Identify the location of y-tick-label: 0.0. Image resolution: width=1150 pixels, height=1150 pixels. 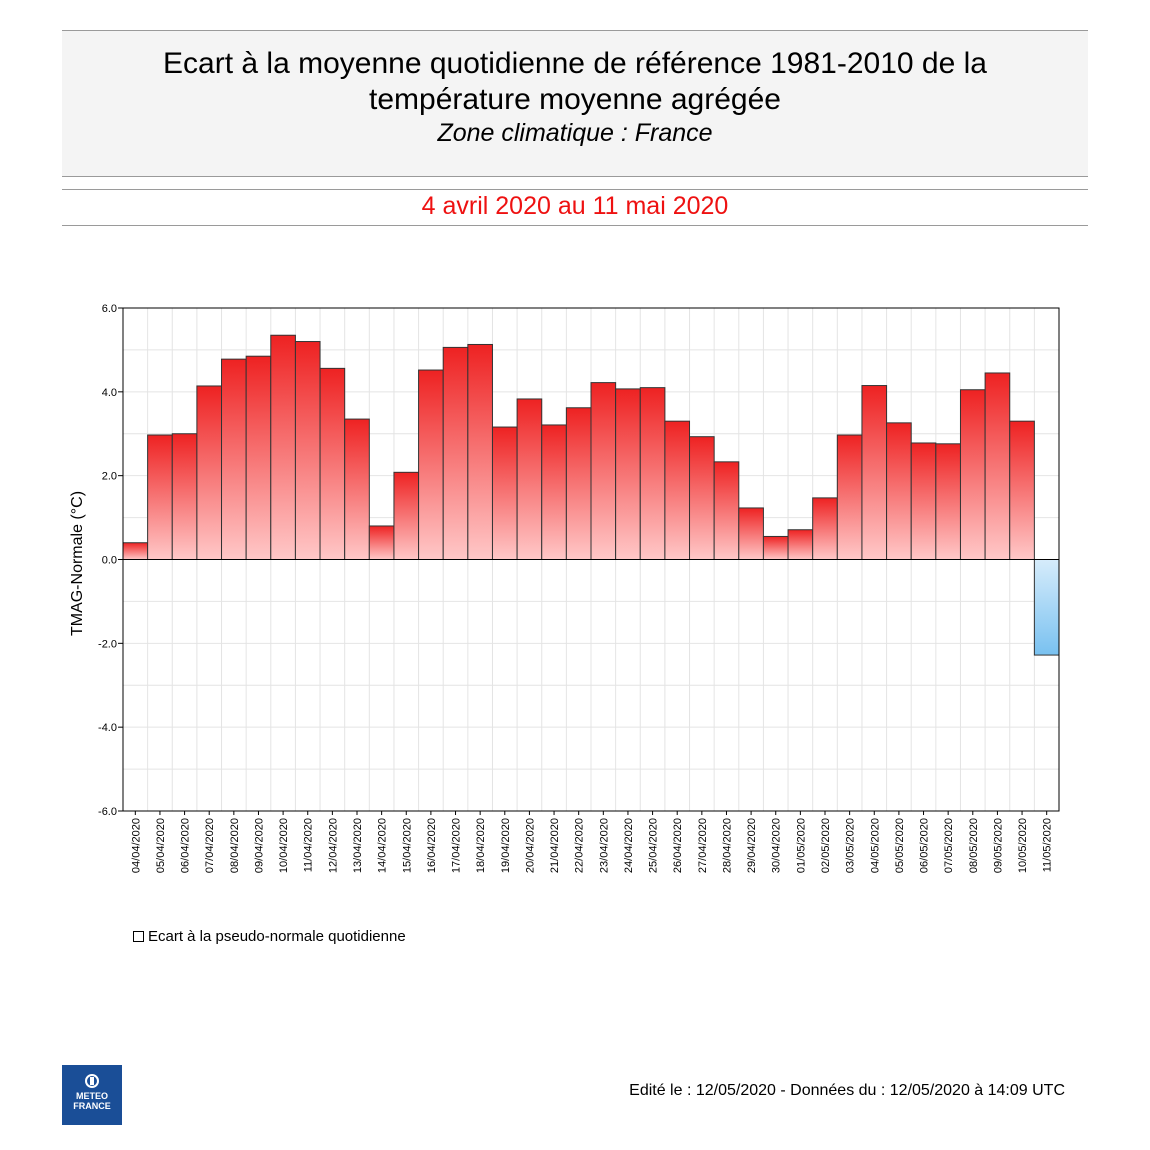
(109, 561).